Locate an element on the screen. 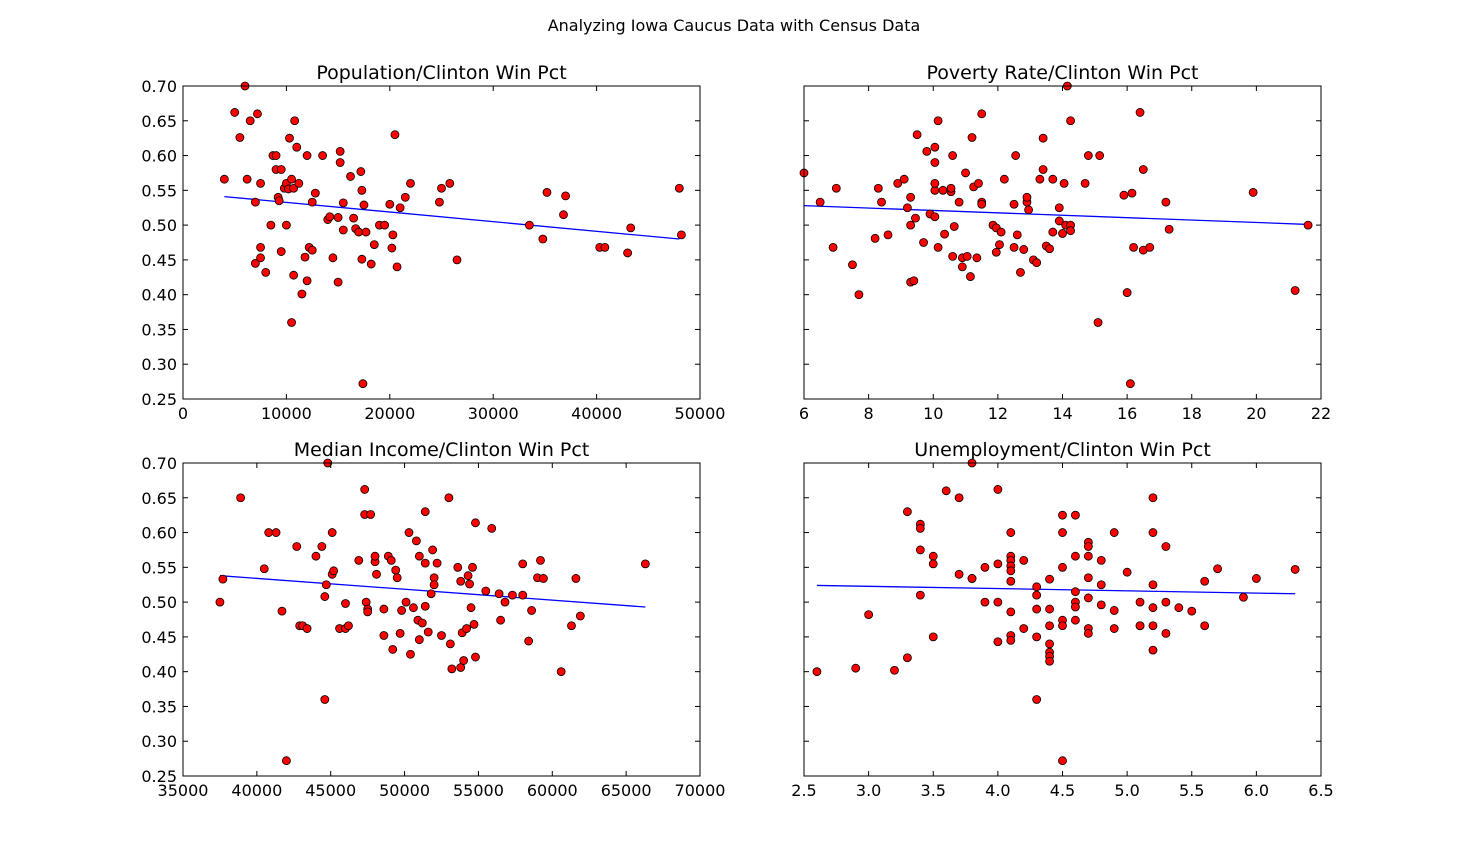  subplot-title: Median Income/Clinton Win Pct is located at coordinates (442, 450).